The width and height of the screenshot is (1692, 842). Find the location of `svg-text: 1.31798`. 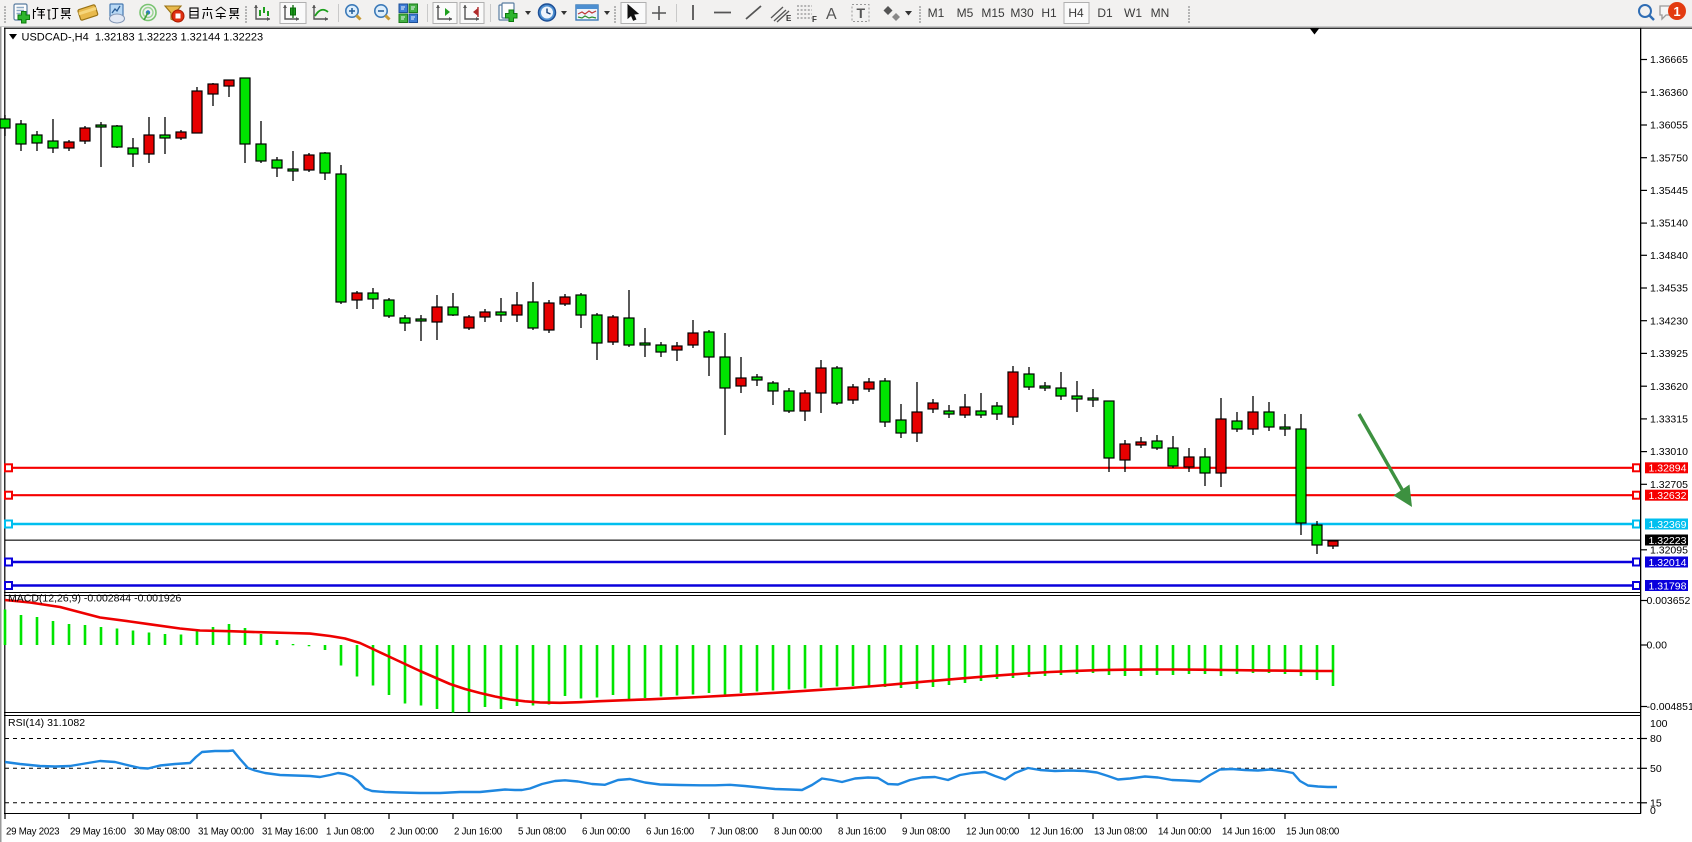

svg-text: 1.31798 is located at coordinates (1668, 586).